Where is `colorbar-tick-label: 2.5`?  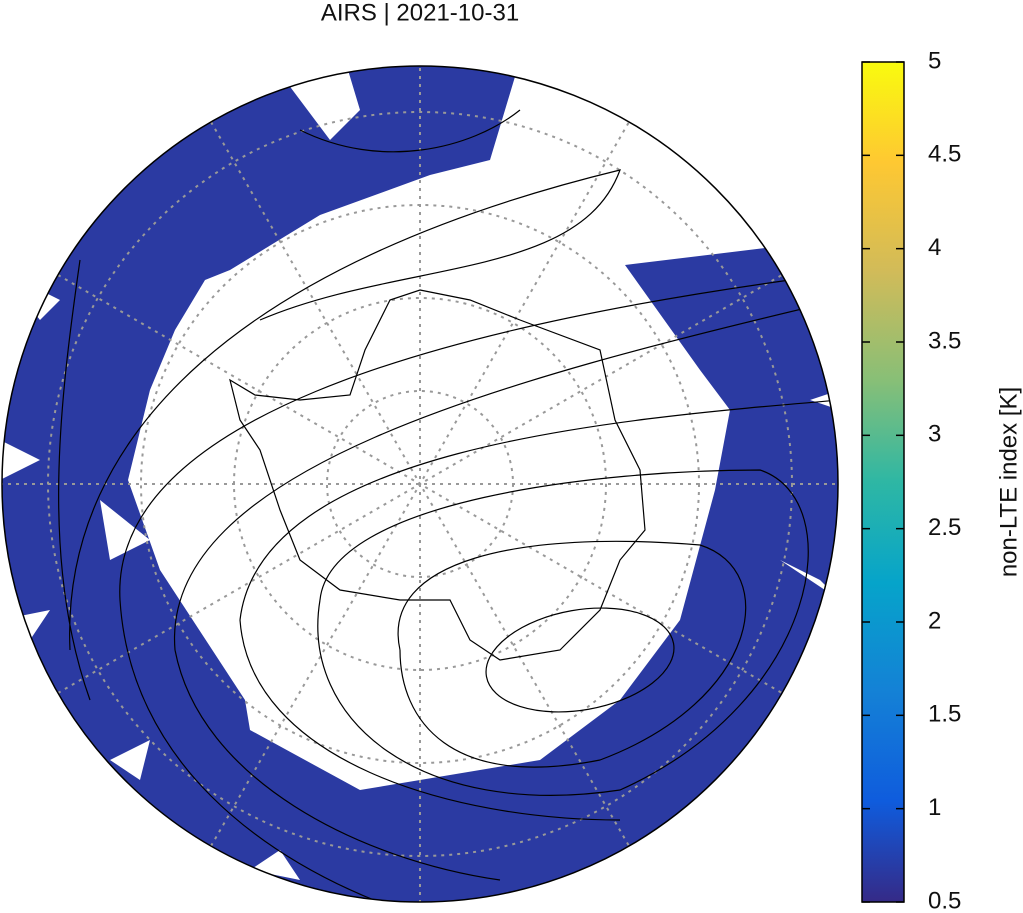 colorbar-tick-label: 2.5 is located at coordinates (944, 527).